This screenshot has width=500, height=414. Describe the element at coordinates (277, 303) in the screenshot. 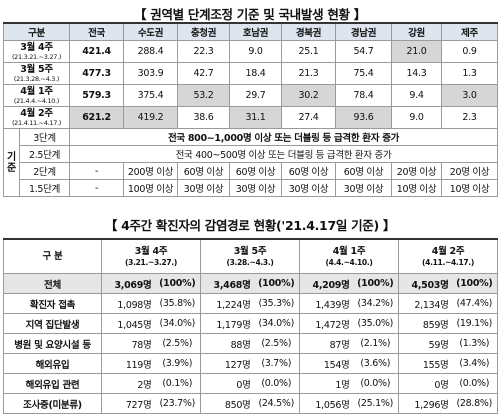

I see `percent-cell: (35.3%)` at that location.